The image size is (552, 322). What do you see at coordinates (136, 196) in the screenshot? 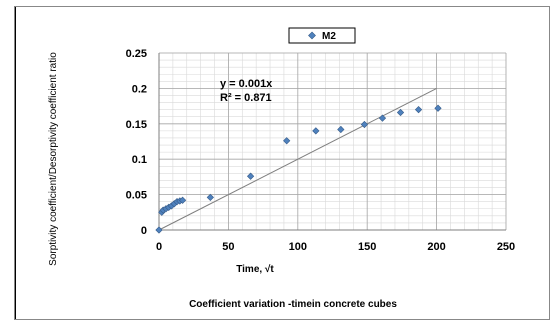
I see `y-tick-label: 0.05` at bounding box center [136, 196].